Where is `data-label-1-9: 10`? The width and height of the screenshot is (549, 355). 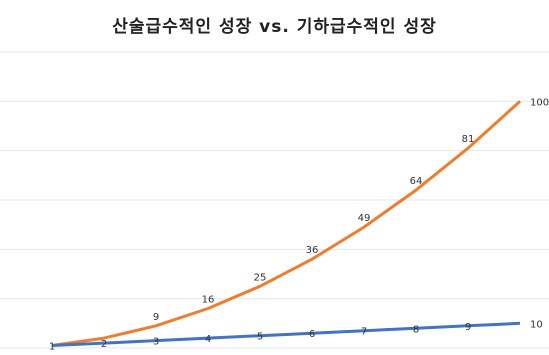 data-label-1-9: 10 is located at coordinates (536, 324).